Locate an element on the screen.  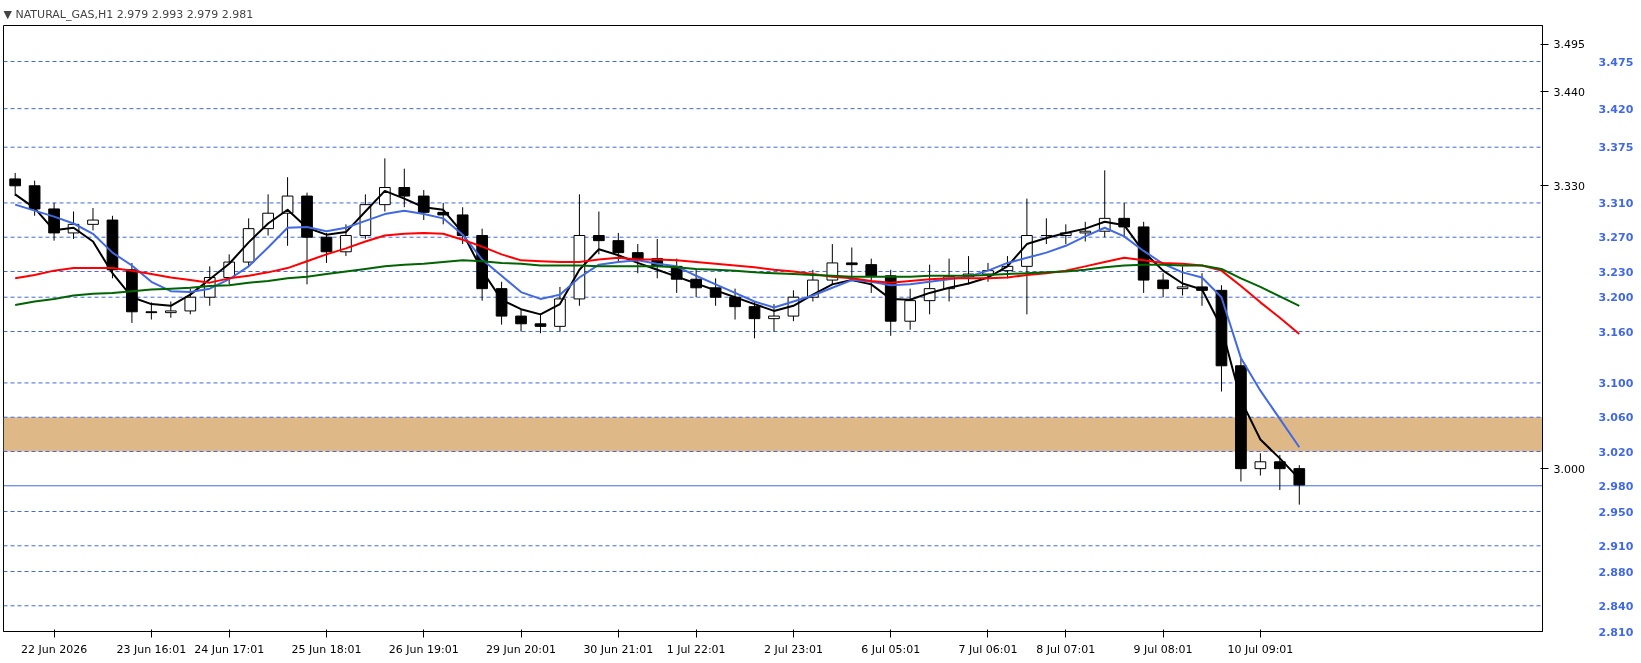
ref-line-label: 2.810 is located at coordinates (1616, 632).